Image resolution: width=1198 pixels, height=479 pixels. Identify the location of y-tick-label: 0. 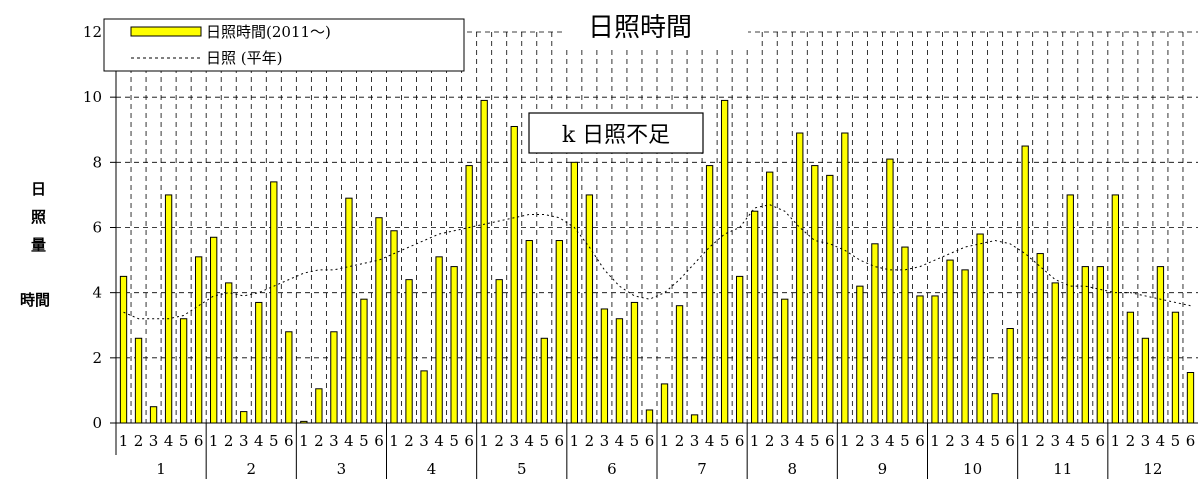
(97, 423).